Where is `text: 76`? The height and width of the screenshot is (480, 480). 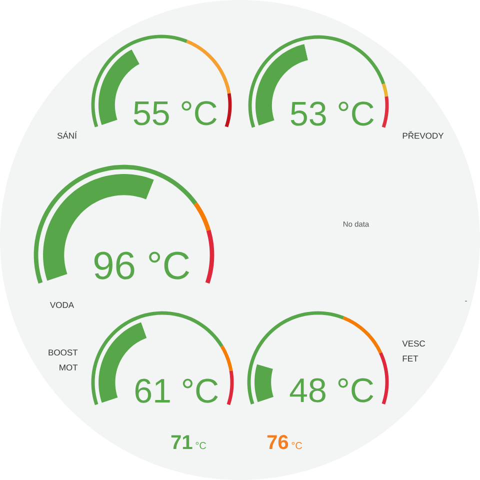 text: 76 is located at coordinates (277, 442).